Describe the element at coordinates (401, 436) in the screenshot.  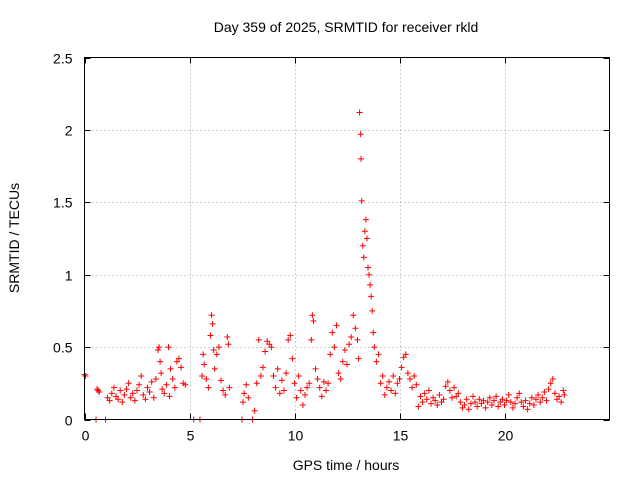
I see `x-tick-label: 15` at that location.